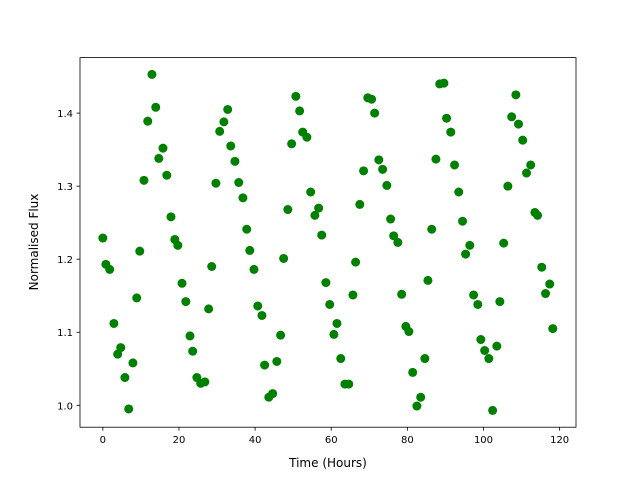  Describe the element at coordinates (327, 463) in the screenshot. I see `x-axis-label: Time (Hours)` at that location.